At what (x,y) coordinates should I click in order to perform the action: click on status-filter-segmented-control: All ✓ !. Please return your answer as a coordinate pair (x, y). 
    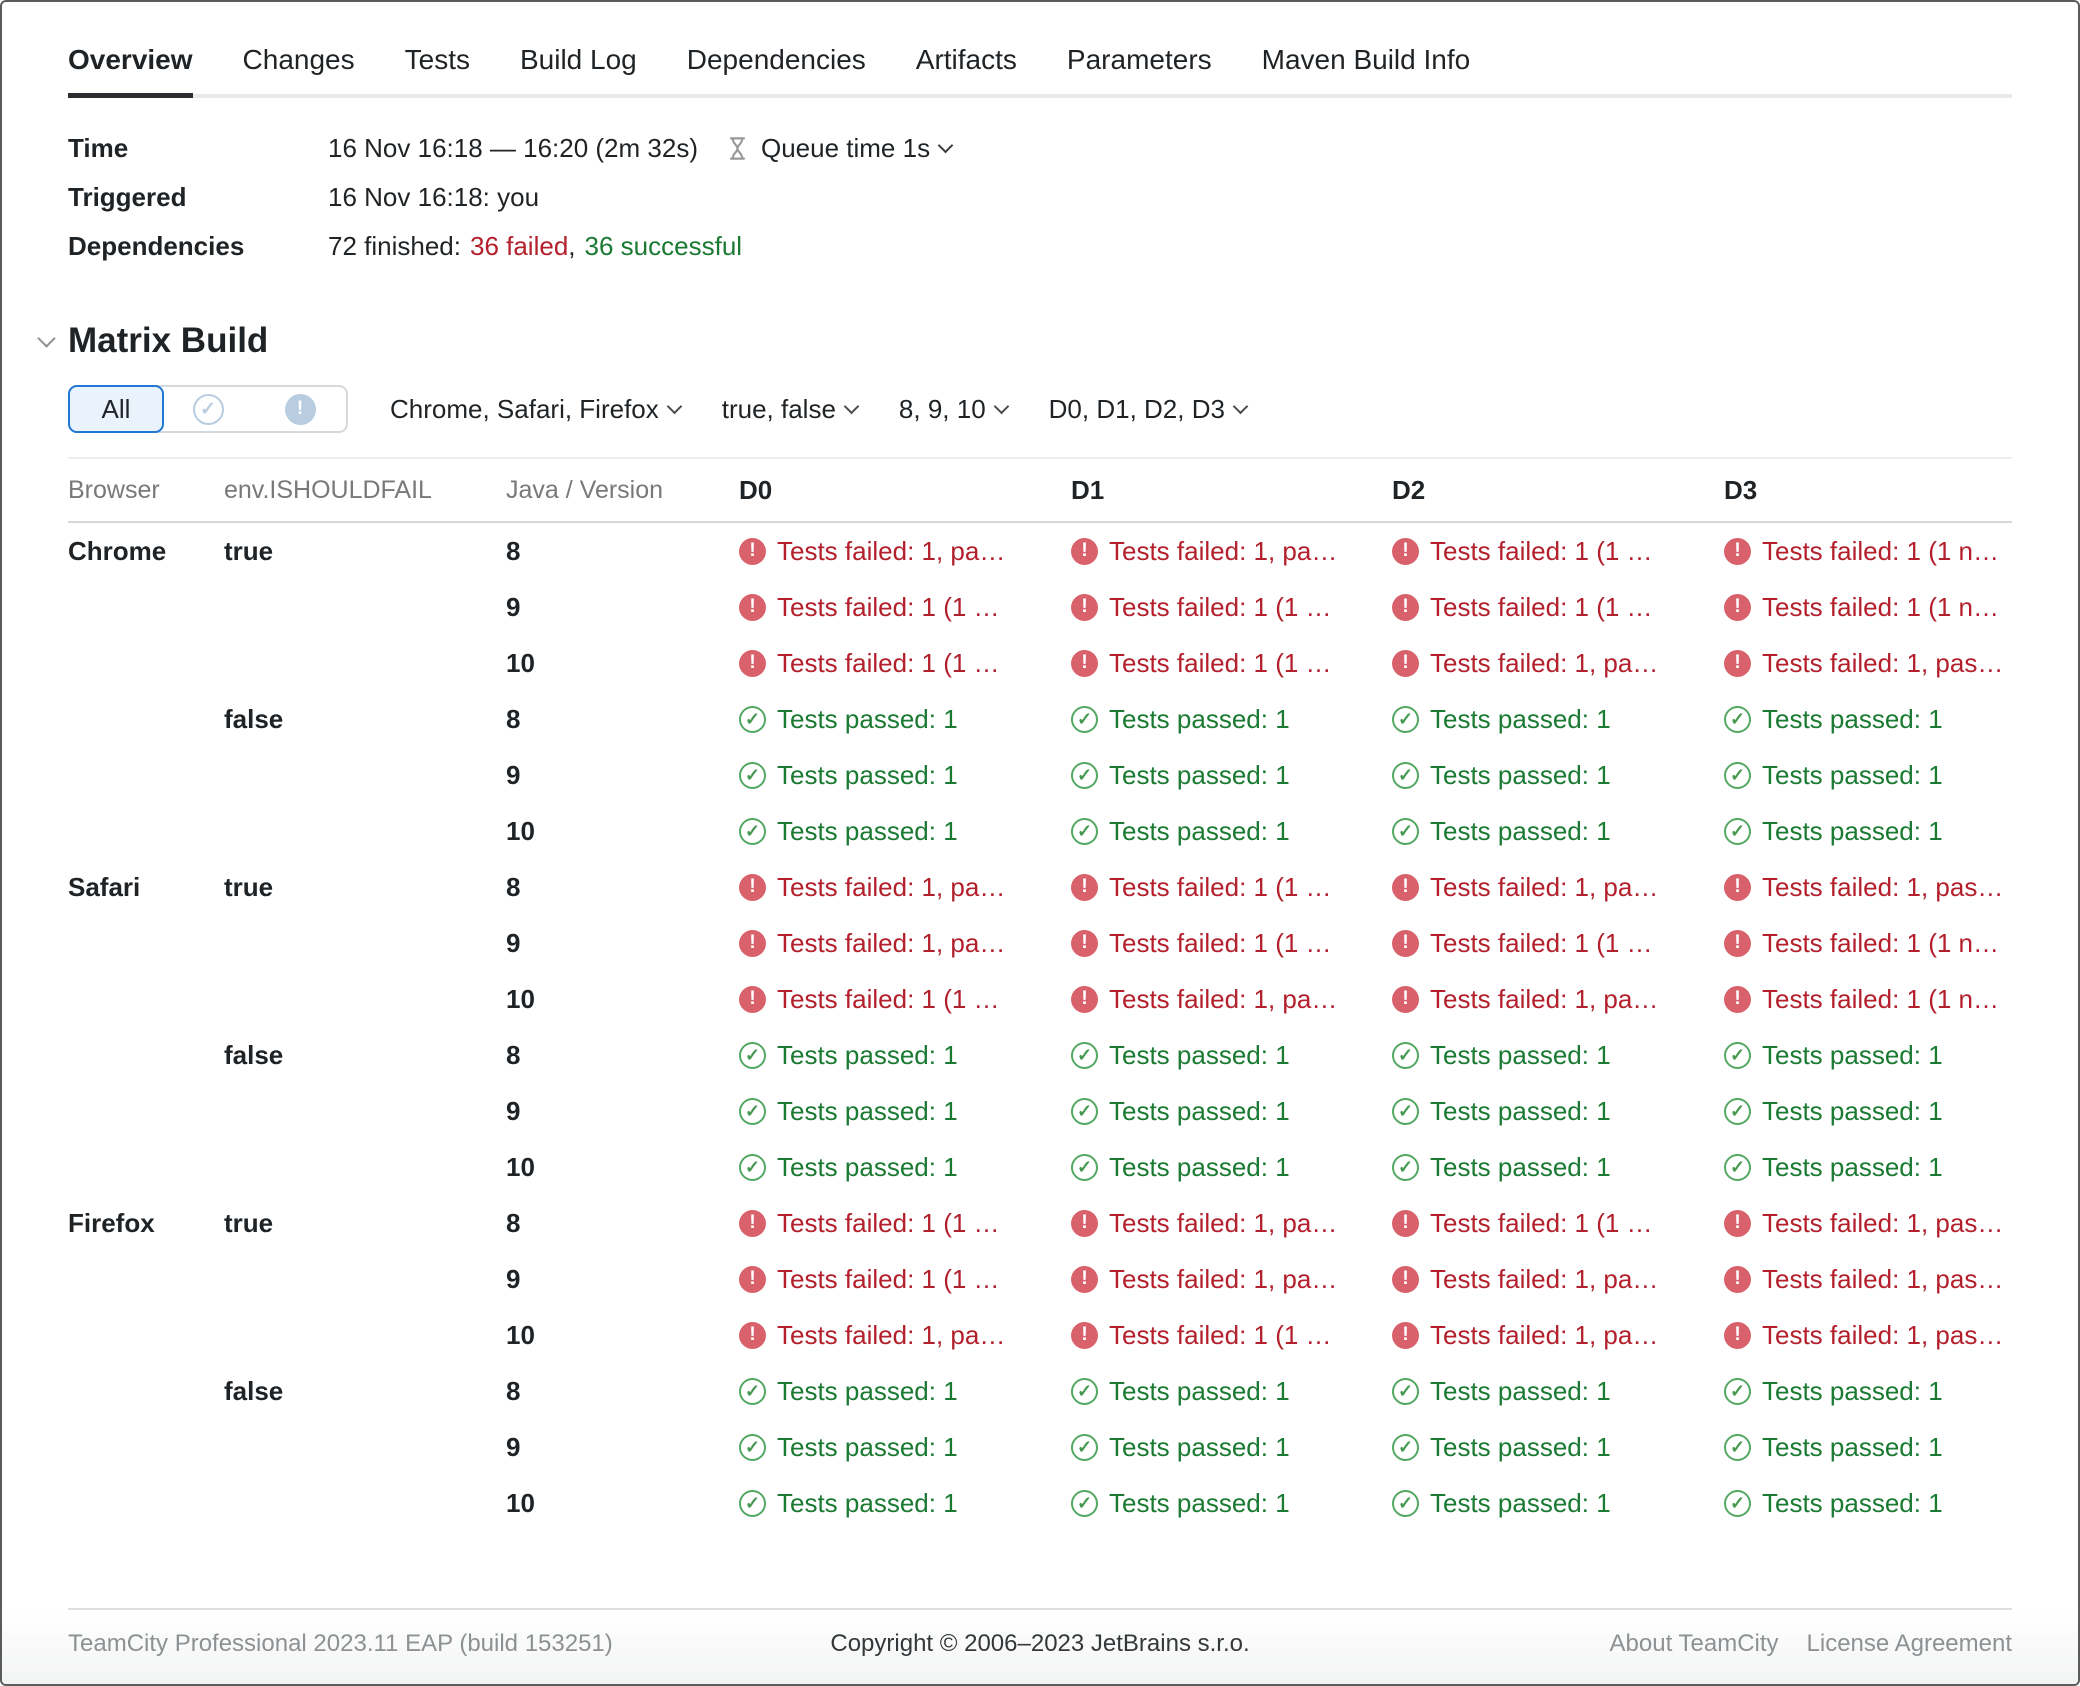
    Looking at the image, I should click on (208, 409).